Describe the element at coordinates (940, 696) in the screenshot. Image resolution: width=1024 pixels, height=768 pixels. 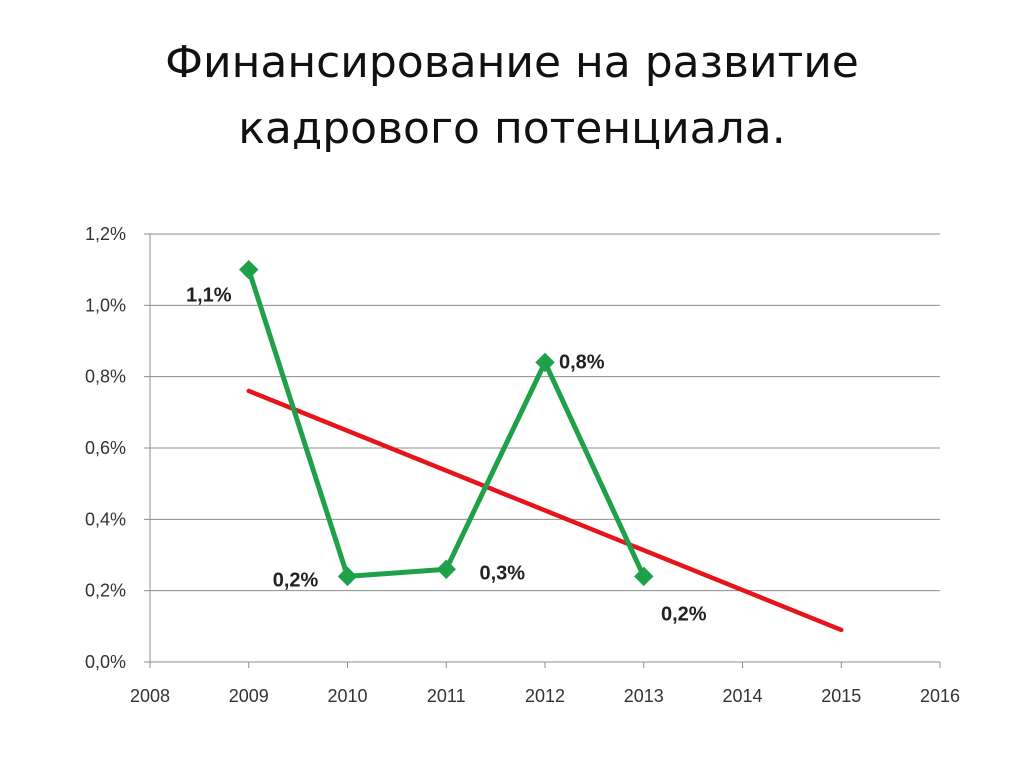
I see `x-tick-label: 2016` at that location.